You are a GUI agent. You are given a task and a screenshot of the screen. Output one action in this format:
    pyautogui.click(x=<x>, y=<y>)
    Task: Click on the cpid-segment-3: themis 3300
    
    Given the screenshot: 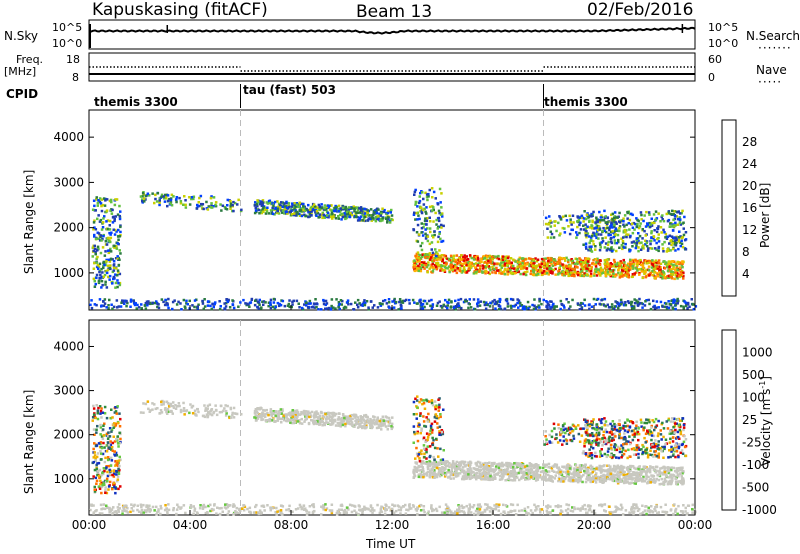 What is the action you would take?
    pyautogui.click(x=586, y=102)
    